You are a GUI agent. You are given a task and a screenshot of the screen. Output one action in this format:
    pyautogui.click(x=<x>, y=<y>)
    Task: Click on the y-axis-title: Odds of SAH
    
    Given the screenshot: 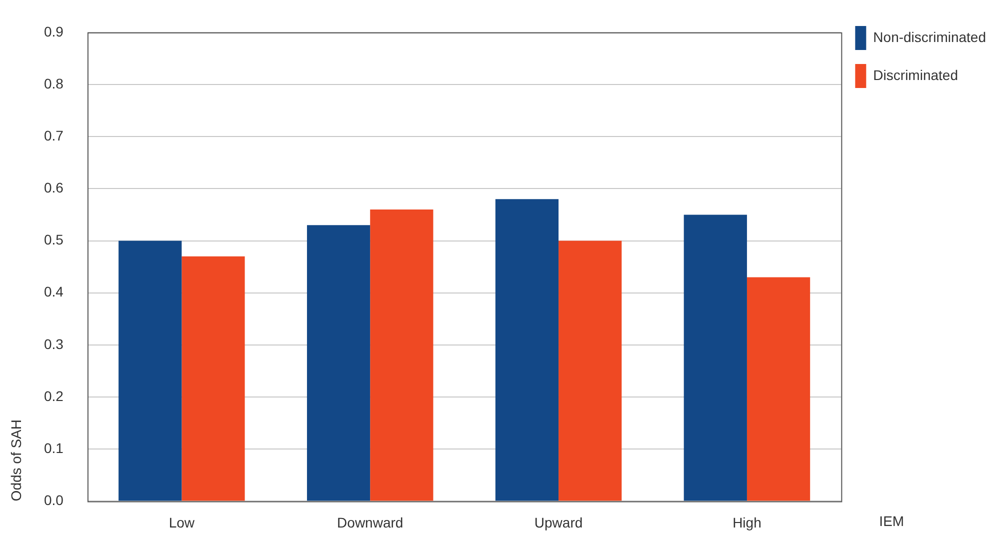 What is the action you would take?
    pyautogui.click(x=16, y=460)
    